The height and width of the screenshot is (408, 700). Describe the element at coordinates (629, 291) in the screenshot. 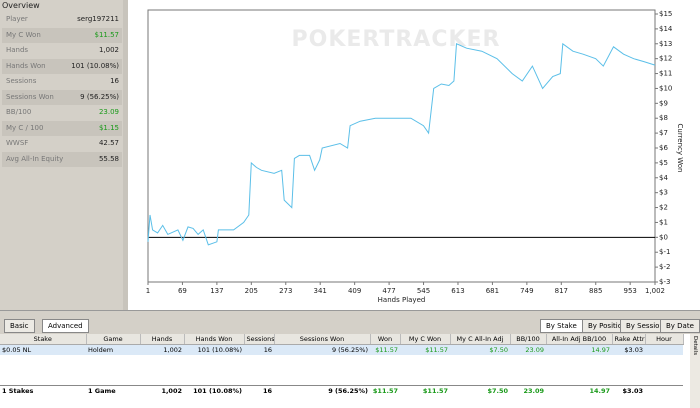

I see `x-tick-label: 953` at that location.